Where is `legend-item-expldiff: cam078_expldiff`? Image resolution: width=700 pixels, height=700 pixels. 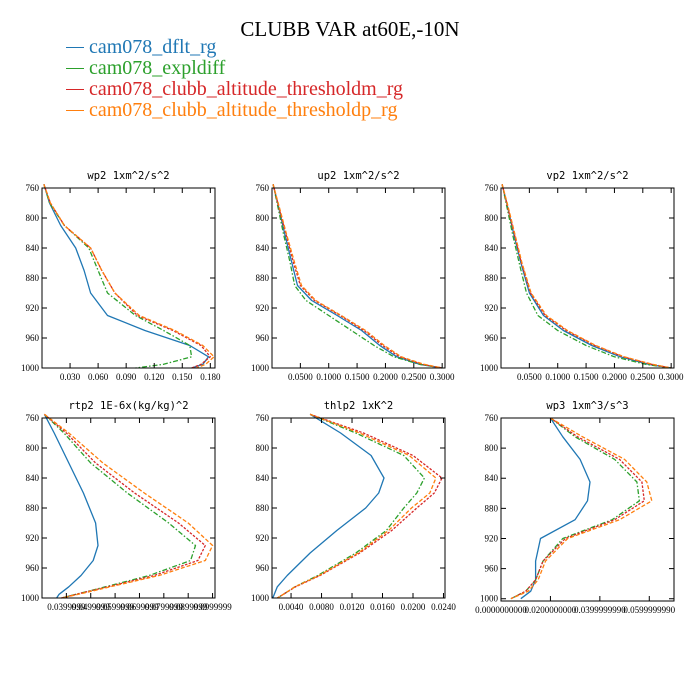
legend-item-expldiff: cam078_expldiff is located at coordinates (234, 68).